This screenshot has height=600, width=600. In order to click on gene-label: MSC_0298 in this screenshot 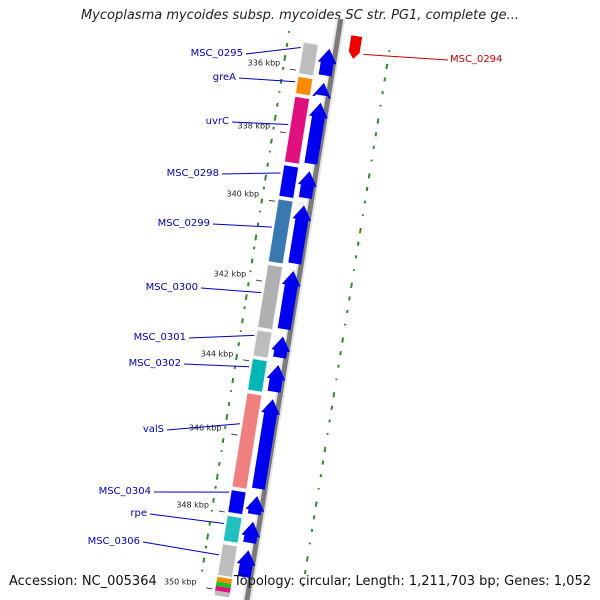, I will do `click(193, 173)`.